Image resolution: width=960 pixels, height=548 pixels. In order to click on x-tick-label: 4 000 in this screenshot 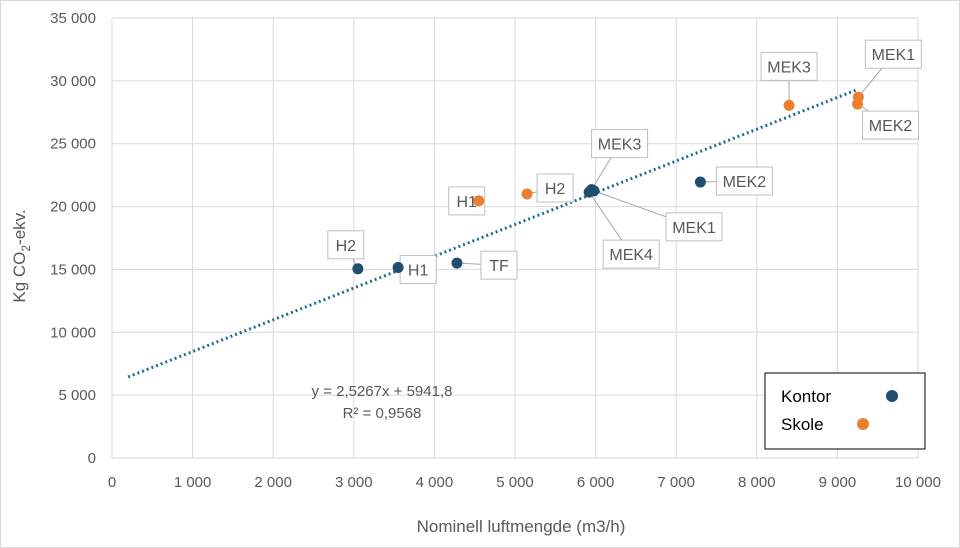, I will do `click(435, 482)`.